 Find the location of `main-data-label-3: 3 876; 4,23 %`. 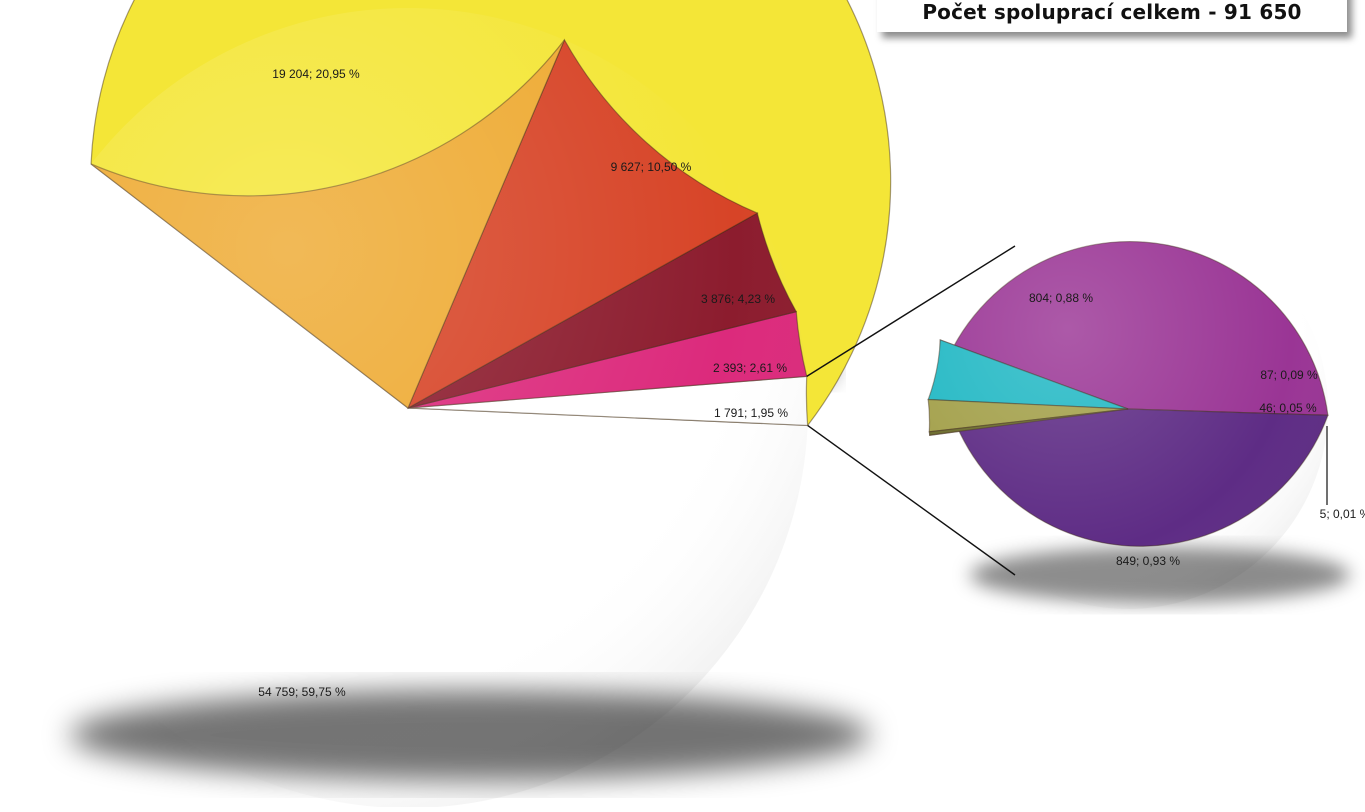

main-data-label-3: 3 876; 4,23 % is located at coordinates (738, 299).